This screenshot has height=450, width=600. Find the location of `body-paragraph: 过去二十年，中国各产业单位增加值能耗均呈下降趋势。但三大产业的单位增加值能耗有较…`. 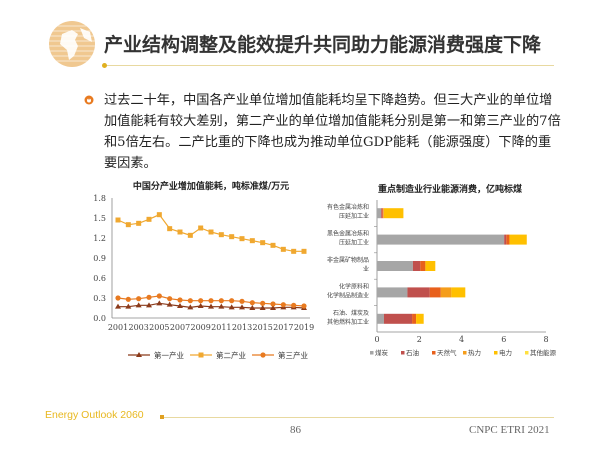

body-paragraph: 过去二十年，中国各产业单位增加值能耗均呈下降趋势。但三大产业的单位增加值能耗有较… is located at coordinates (332, 132).